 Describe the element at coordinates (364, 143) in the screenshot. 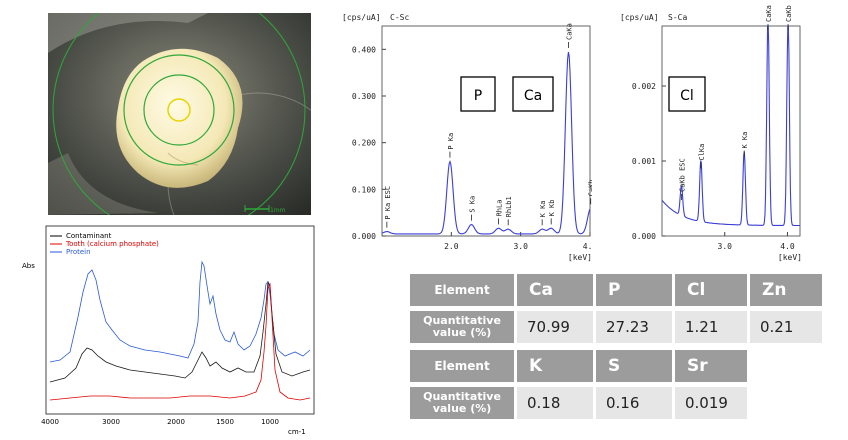

I see `xrf1-y-tick-label: 0.200` at that location.